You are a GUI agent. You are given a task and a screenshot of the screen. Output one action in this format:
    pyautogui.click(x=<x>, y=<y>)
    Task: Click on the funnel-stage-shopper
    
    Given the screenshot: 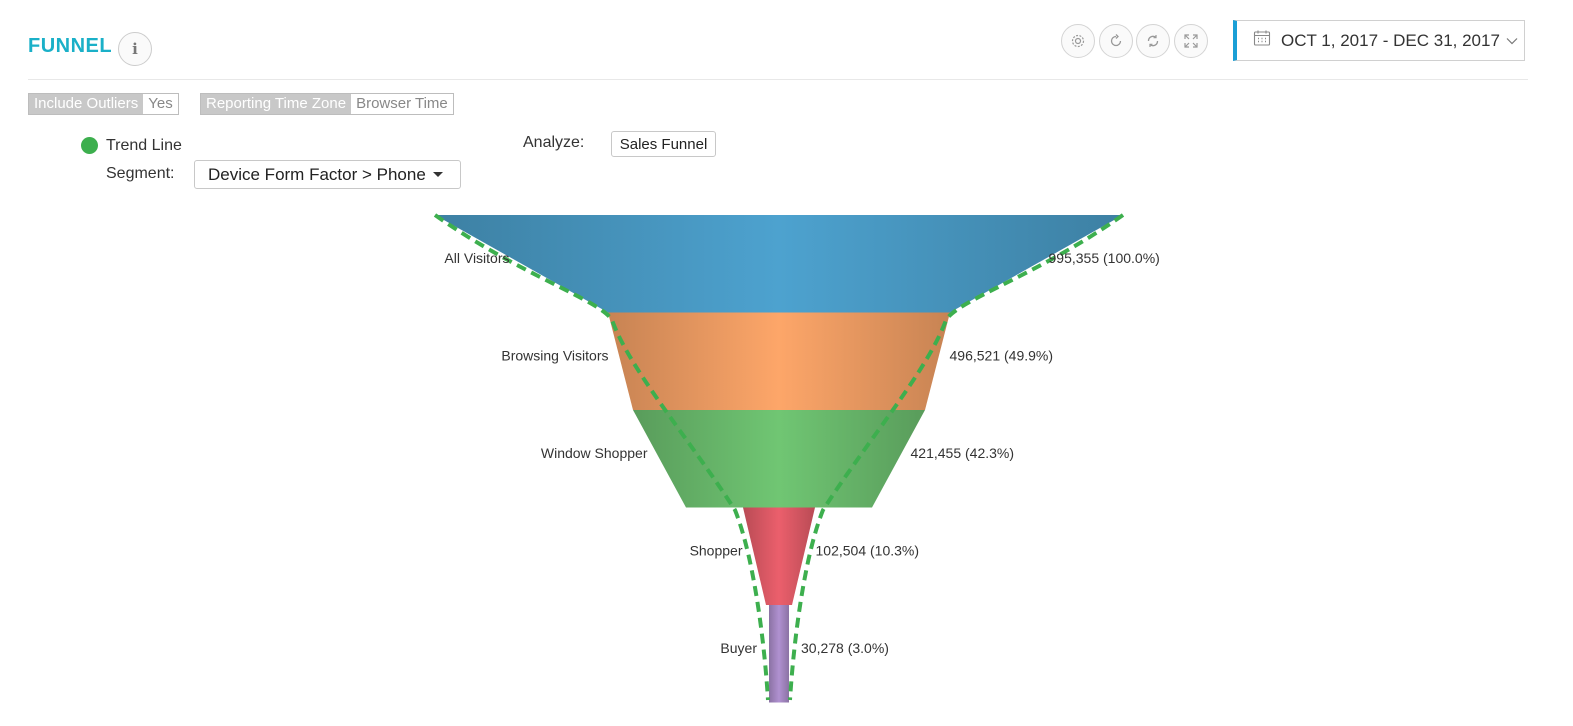 What is the action you would take?
    pyautogui.click(x=779, y=556)
    